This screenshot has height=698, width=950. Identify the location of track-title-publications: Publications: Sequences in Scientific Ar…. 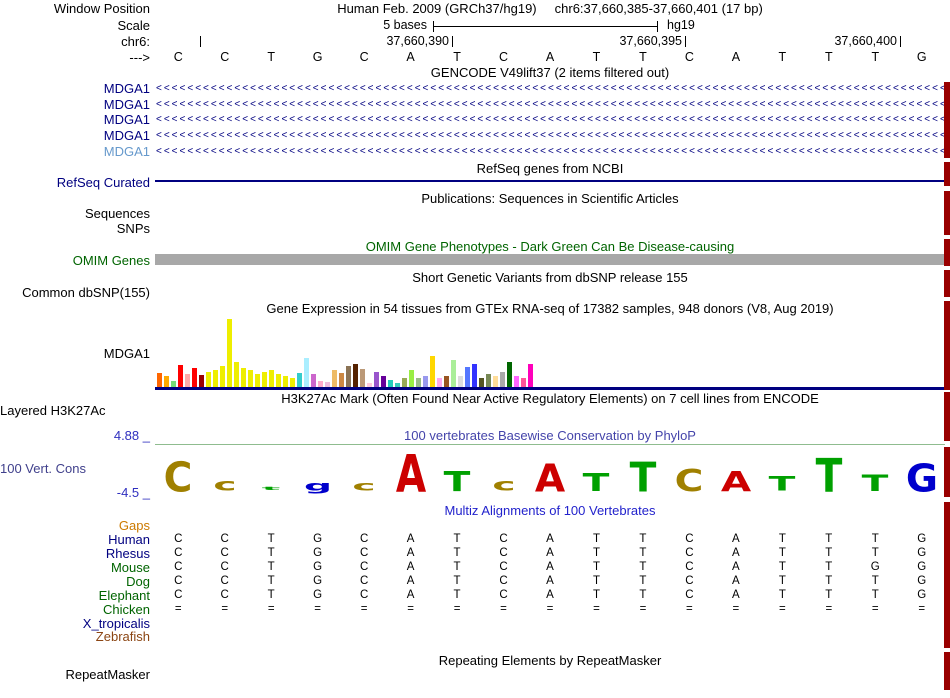
(550, 198).